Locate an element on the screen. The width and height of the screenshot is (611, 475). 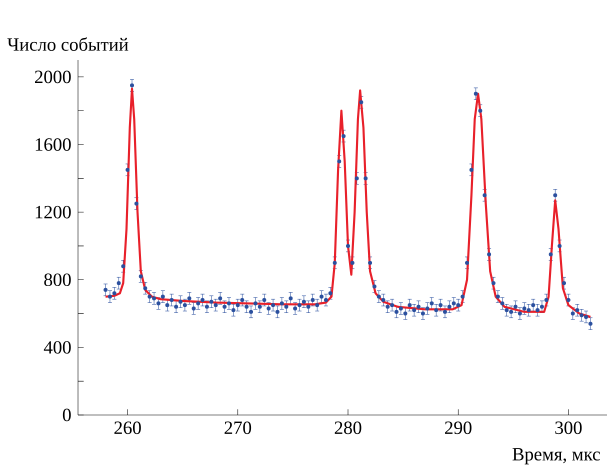
y-tick-label: 2000 is located at coordinates (53, 77).